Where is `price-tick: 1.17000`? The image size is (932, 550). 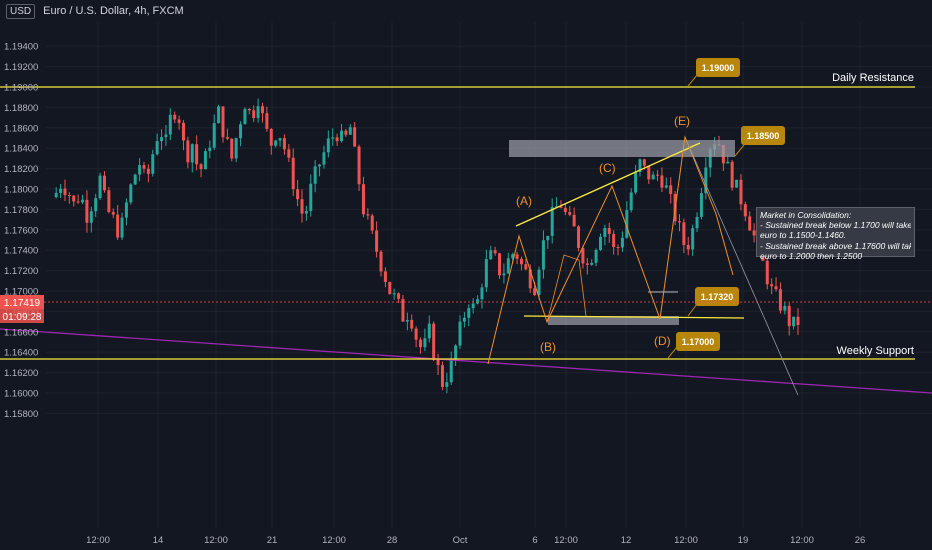
price-tick: 1.17000 is located at coordinates (21, 292).